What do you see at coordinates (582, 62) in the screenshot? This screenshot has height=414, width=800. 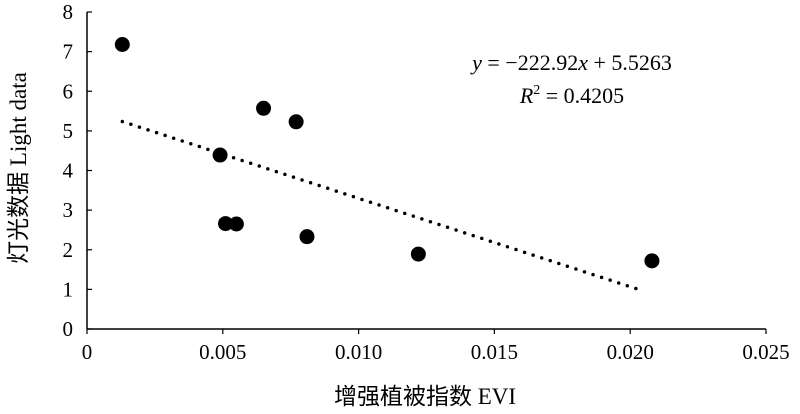 I see `equation-x-var: x` at bounding box center [582, 62].